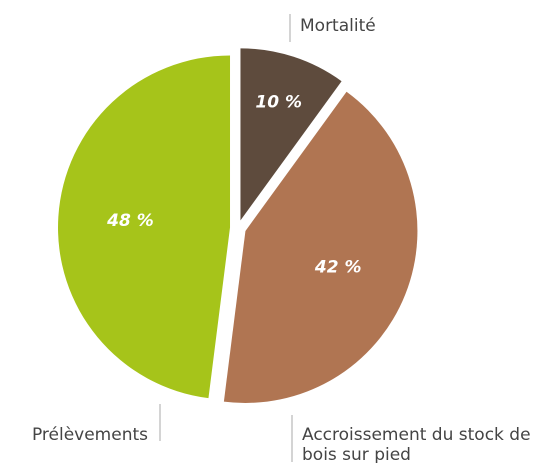  Describe the element at coordinates (416, 444) in the screenshot. I see `category-label: Accroissement du stock de bois sur pied` at that location.